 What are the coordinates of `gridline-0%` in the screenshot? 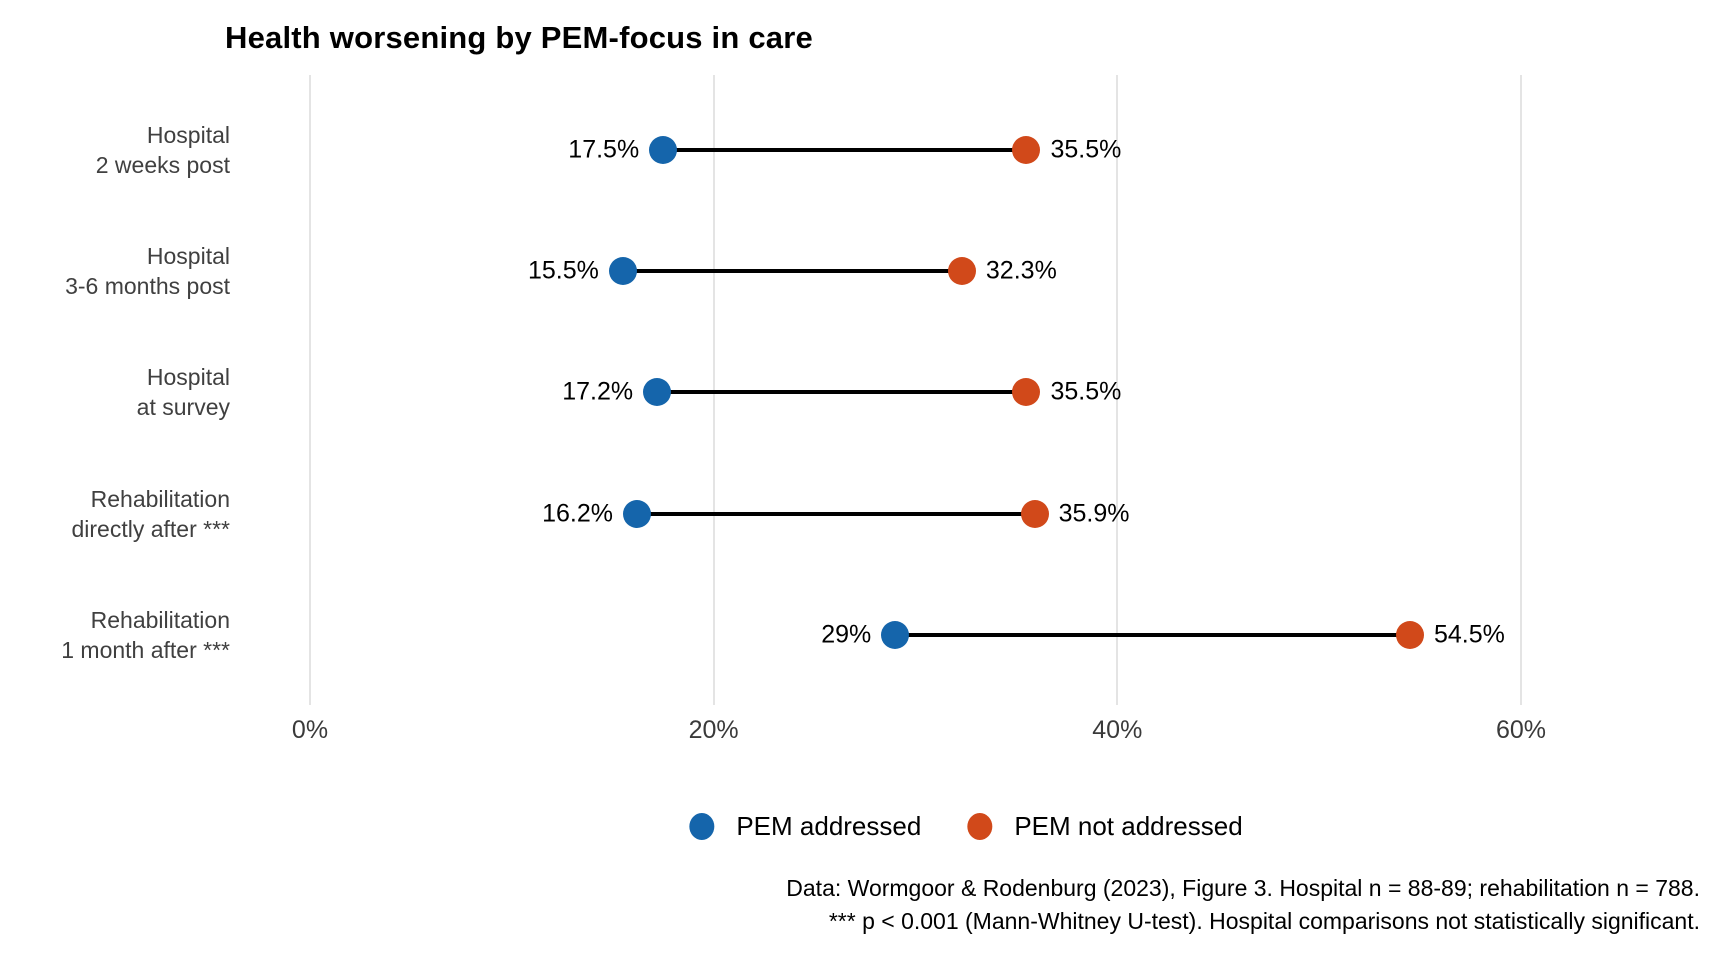 It's located at (310, 390).